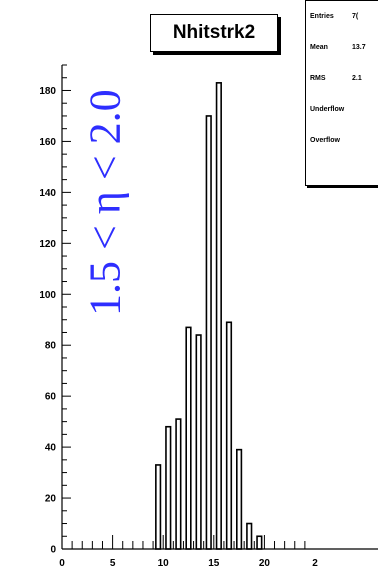  What do you see at coordinates (344, 59) in the screenshot?
I see `stats-row-mean: Mean 13.7` at bounding box center [344, 59].